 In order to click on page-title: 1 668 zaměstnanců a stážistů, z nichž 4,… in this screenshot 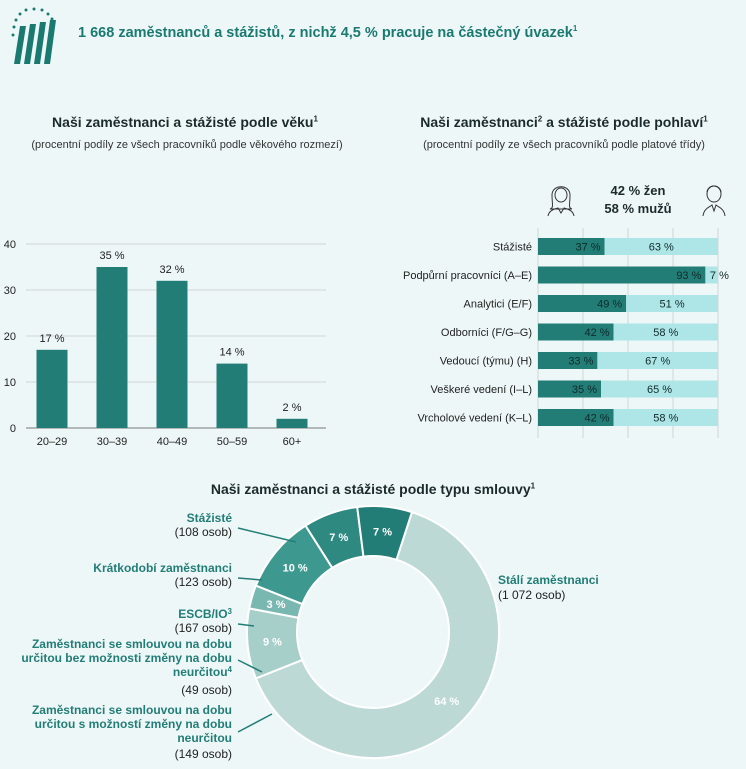, I will do `click(328, 32)`.